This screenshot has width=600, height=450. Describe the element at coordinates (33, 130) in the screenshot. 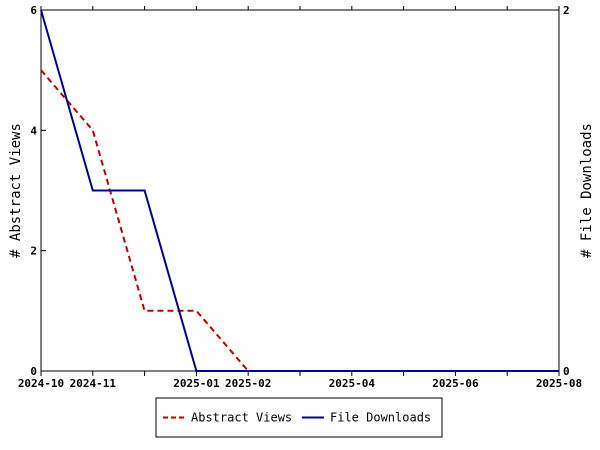

I see `y-tick-label: 4` at that location.